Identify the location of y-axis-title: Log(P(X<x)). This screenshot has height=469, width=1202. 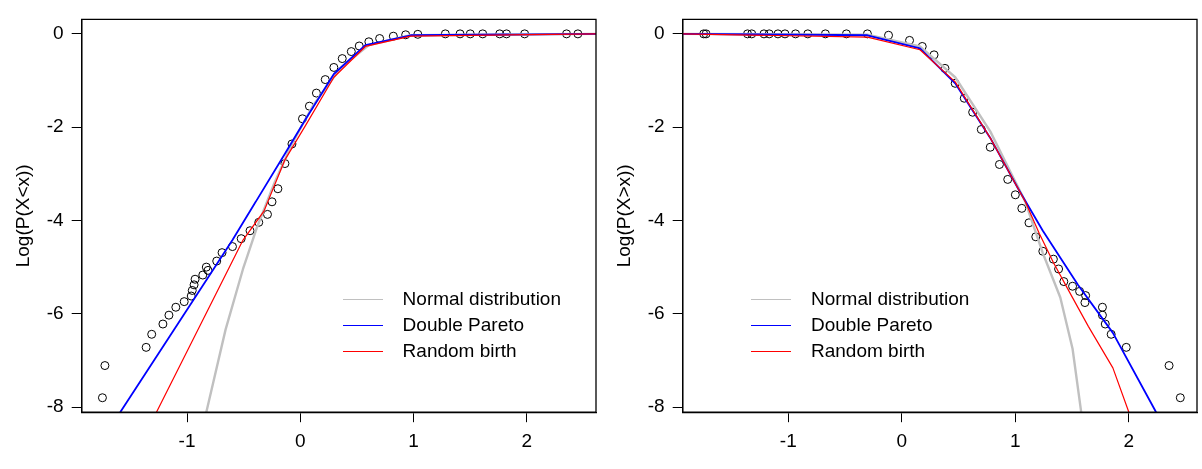
(22, 216).